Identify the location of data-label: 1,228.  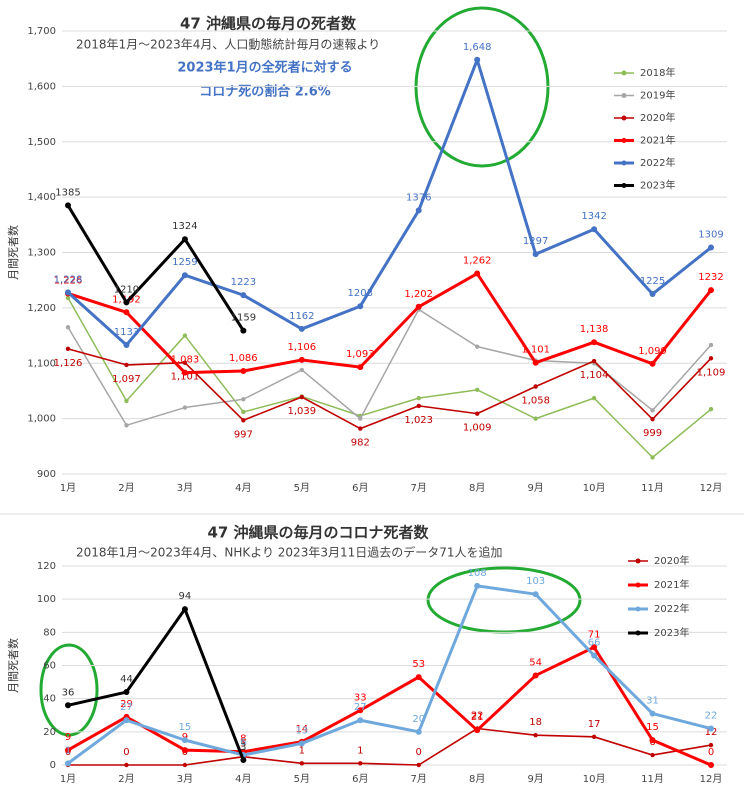
(68, 279).